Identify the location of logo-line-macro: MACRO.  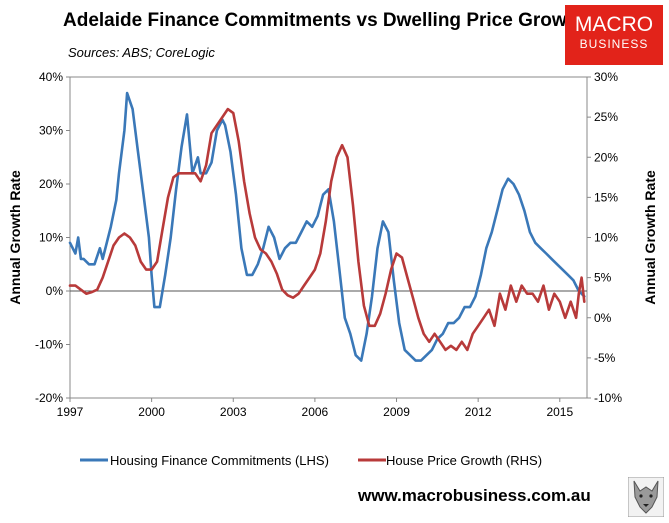
(614, 24).